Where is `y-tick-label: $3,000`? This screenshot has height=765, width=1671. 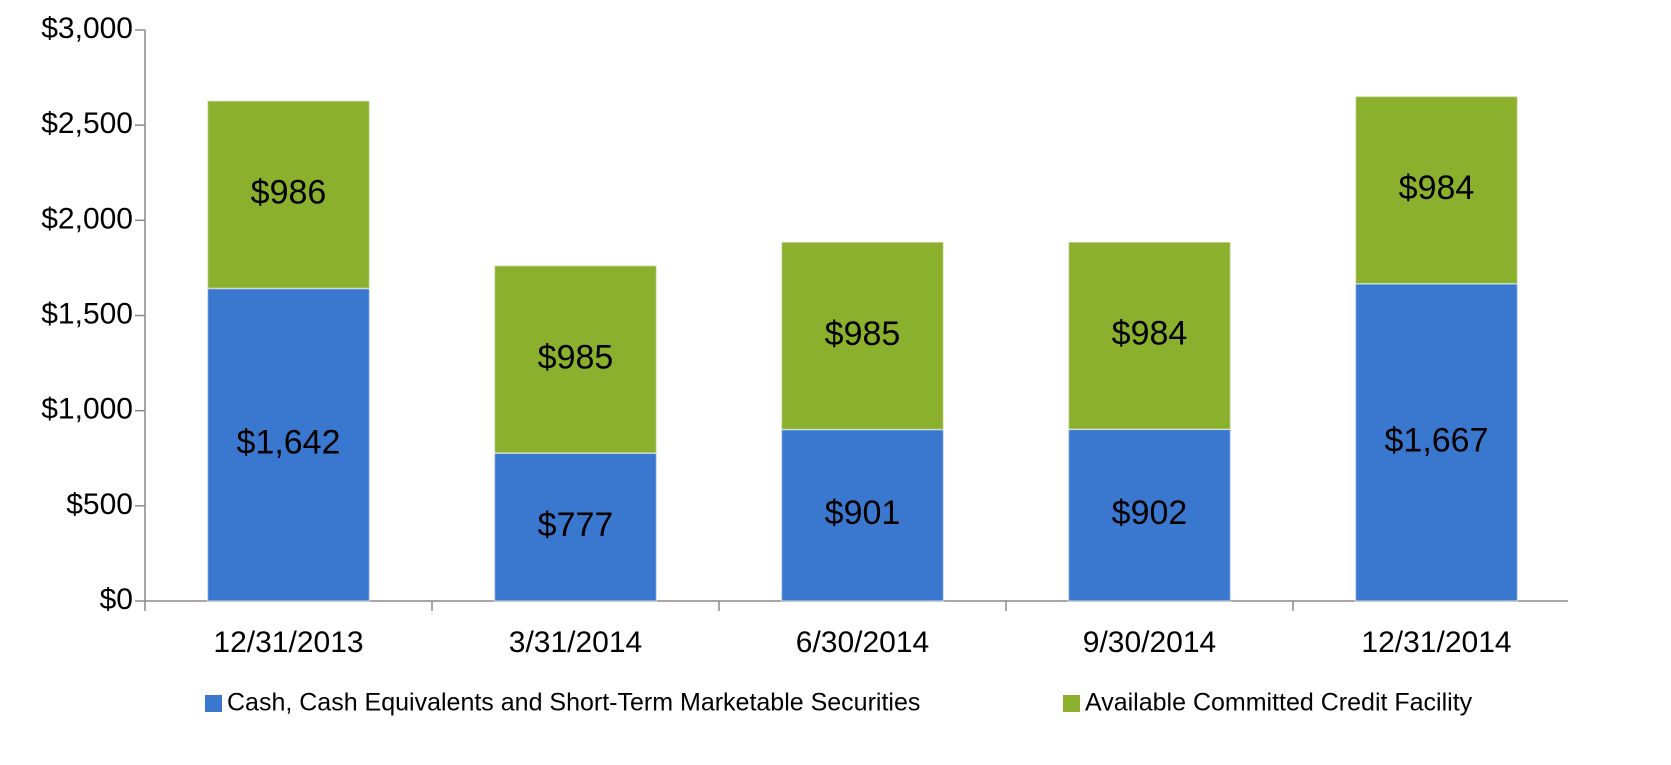
y-tick-label: $3,000 is located at coordinates (87, 28).